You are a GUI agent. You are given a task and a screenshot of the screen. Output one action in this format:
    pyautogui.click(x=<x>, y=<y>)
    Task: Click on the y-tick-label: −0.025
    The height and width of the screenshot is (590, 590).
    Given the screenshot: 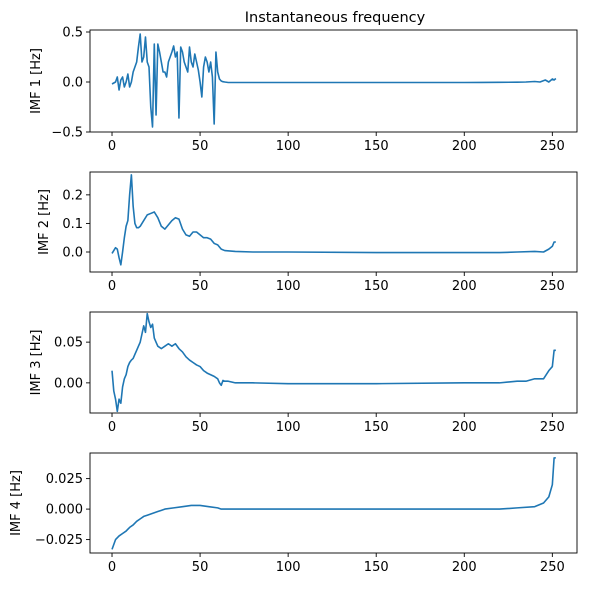 What is the action you would take?
    pyautogui.click(x=59, y=540)
    